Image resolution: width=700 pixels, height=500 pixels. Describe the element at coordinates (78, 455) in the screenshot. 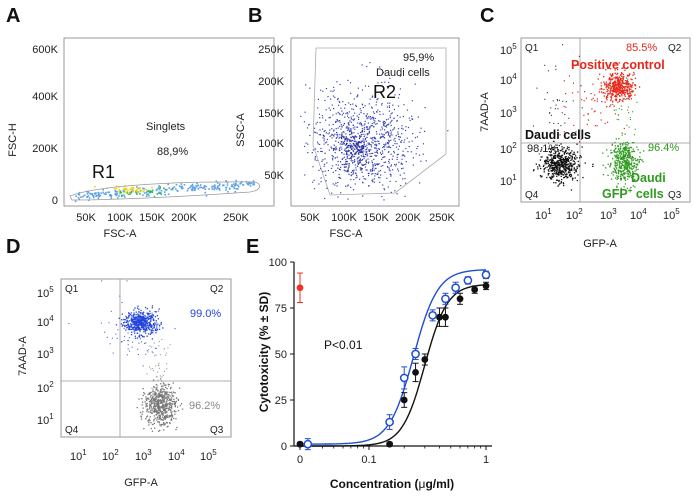

I see `panel-d-xtick: 101` at that location.